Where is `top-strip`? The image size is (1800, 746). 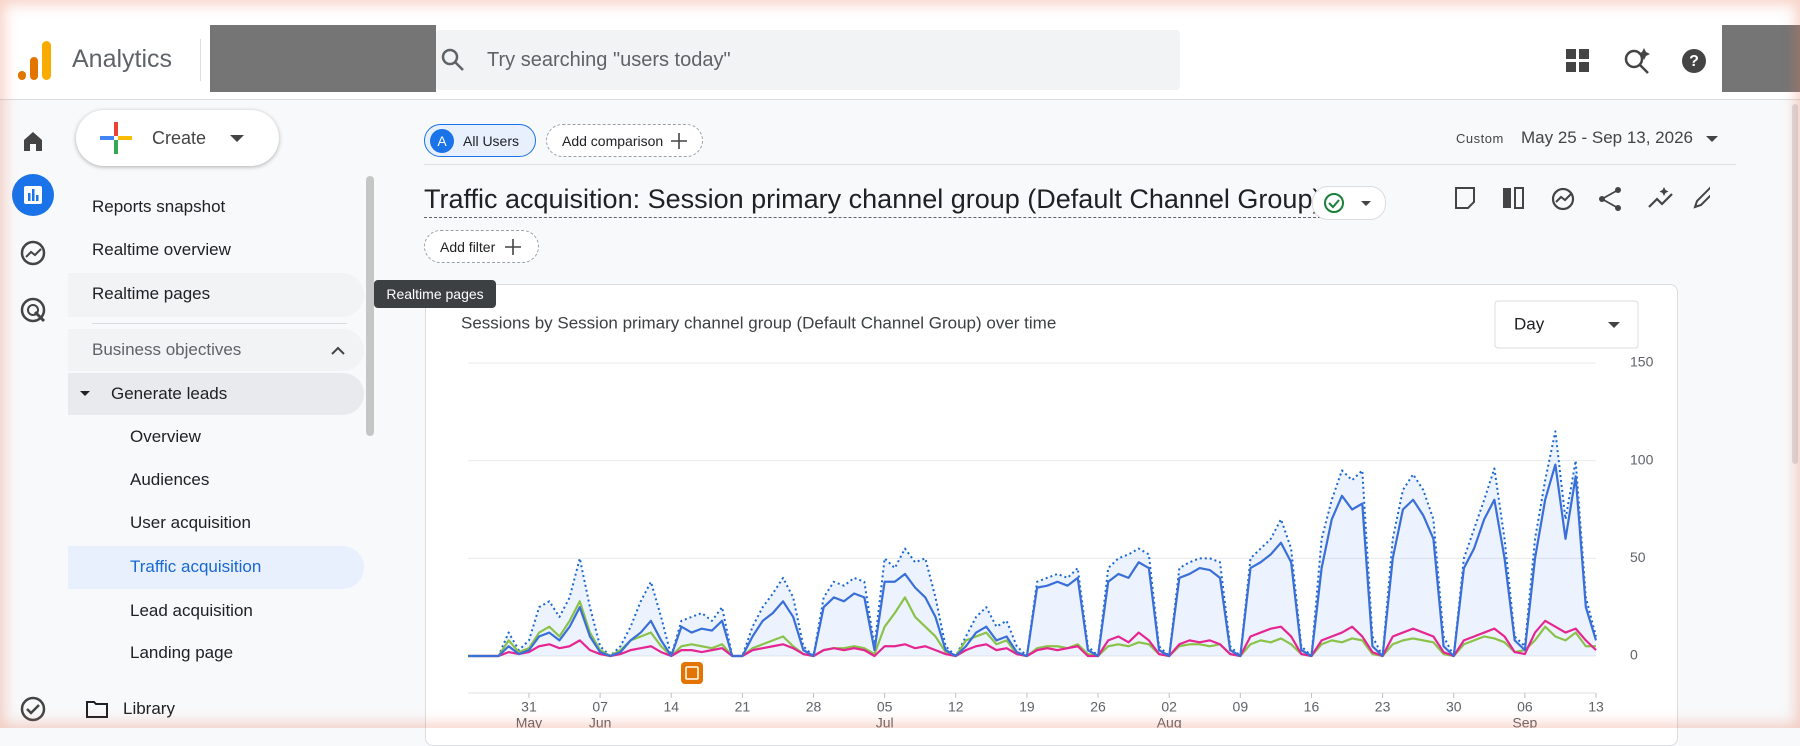
top-strip is located at coordinates (900, 11).